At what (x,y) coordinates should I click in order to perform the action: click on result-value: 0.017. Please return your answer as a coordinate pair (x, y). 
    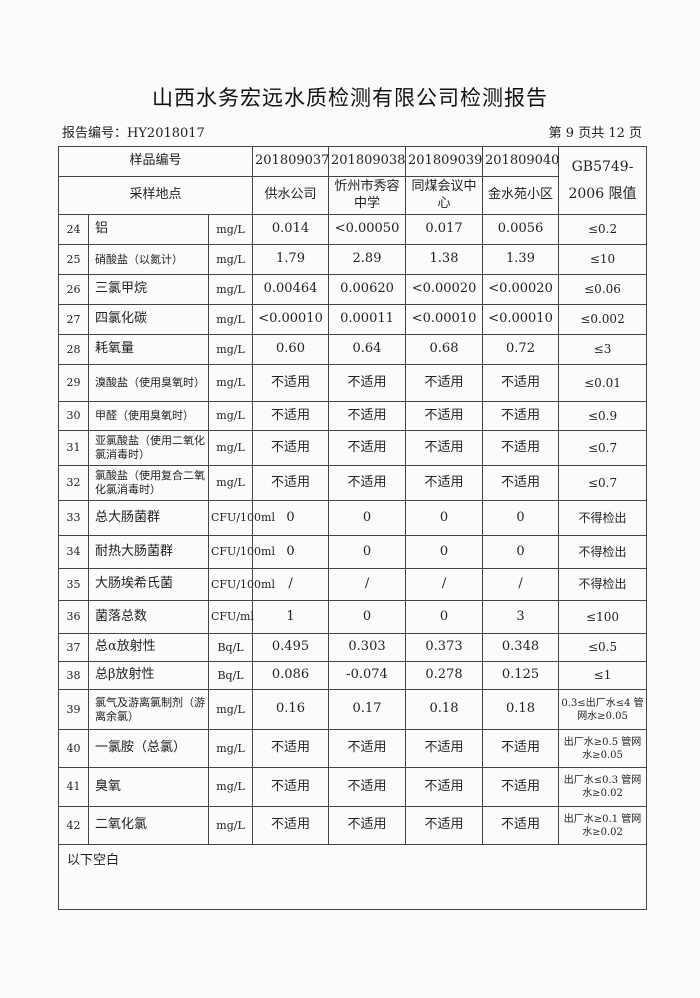
    Looking at the image, I should click on (444, 229).